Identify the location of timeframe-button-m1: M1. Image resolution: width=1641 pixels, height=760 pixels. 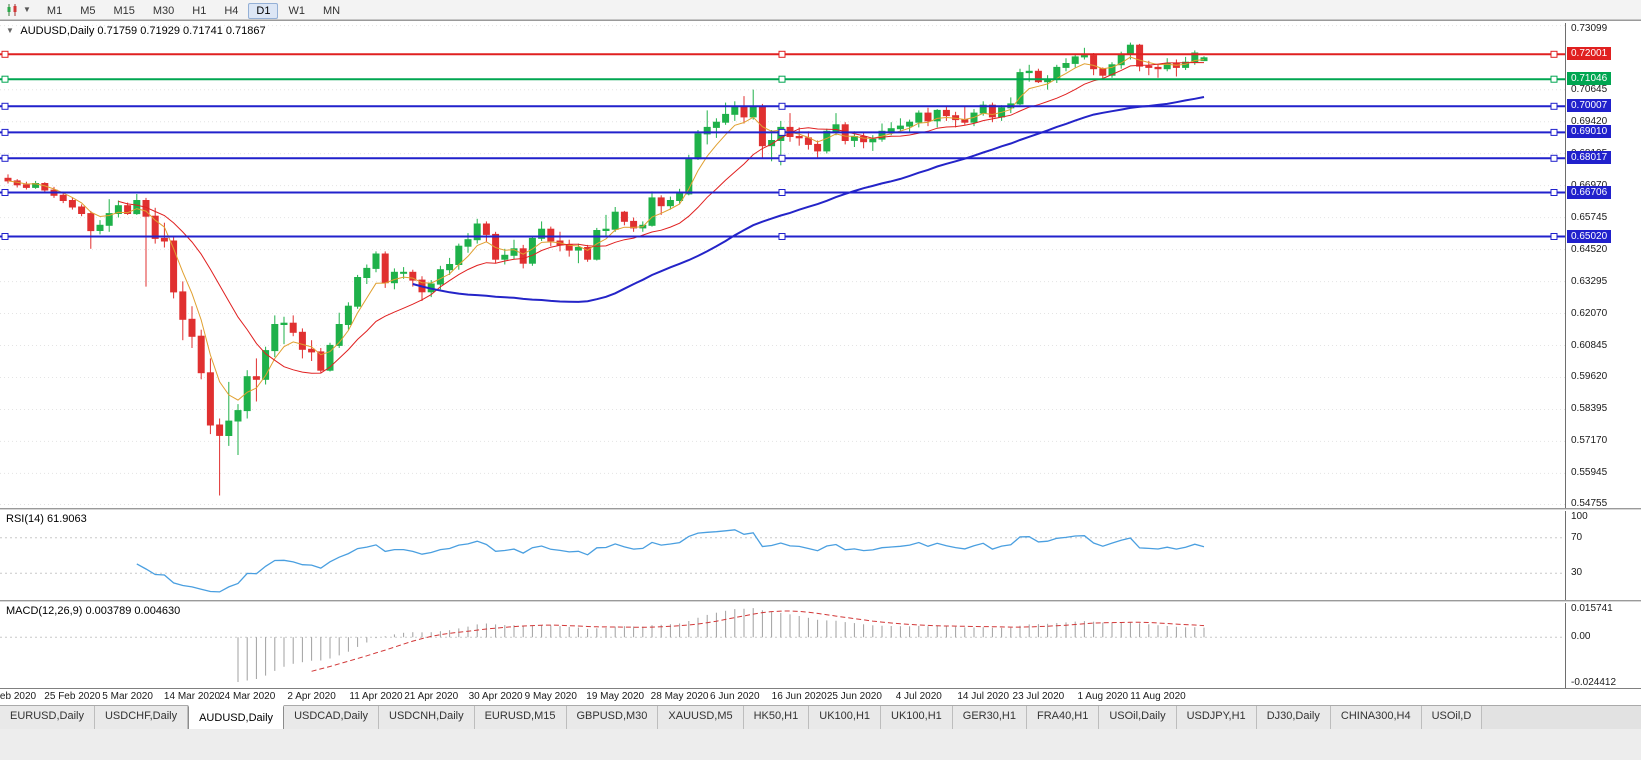
(54, 10).